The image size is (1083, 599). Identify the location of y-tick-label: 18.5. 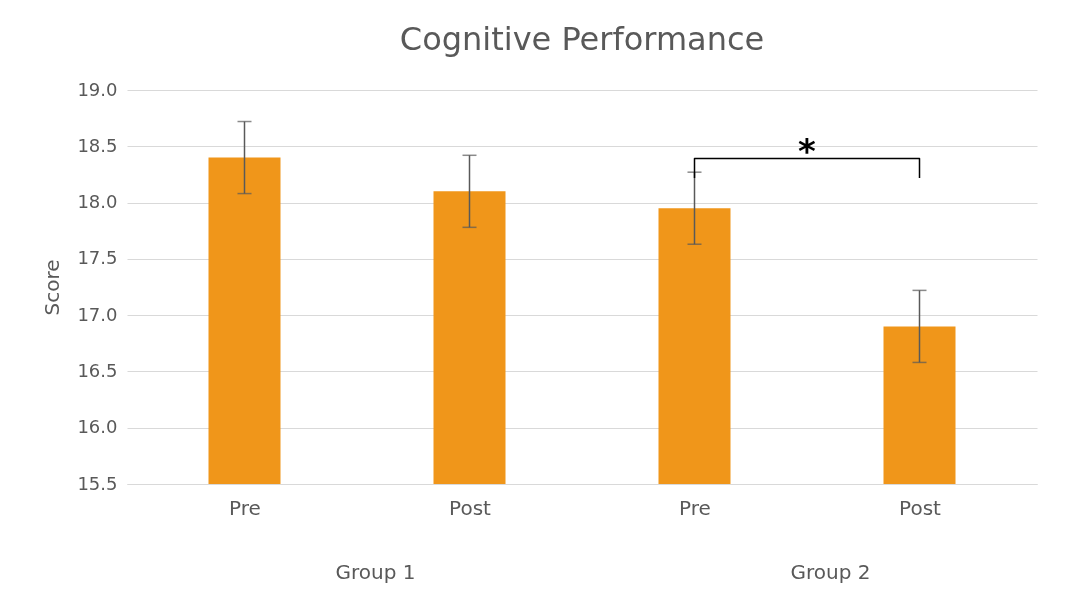
(97, 145).